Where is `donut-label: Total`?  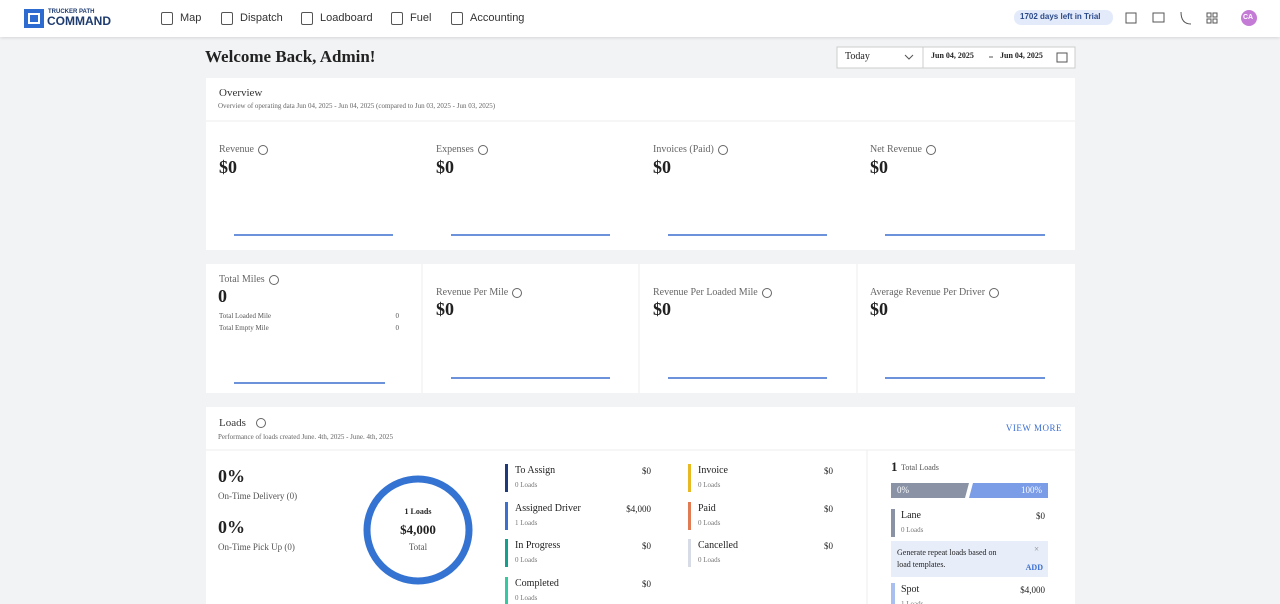 donut-label: Total is located at coordinates (418, 547).